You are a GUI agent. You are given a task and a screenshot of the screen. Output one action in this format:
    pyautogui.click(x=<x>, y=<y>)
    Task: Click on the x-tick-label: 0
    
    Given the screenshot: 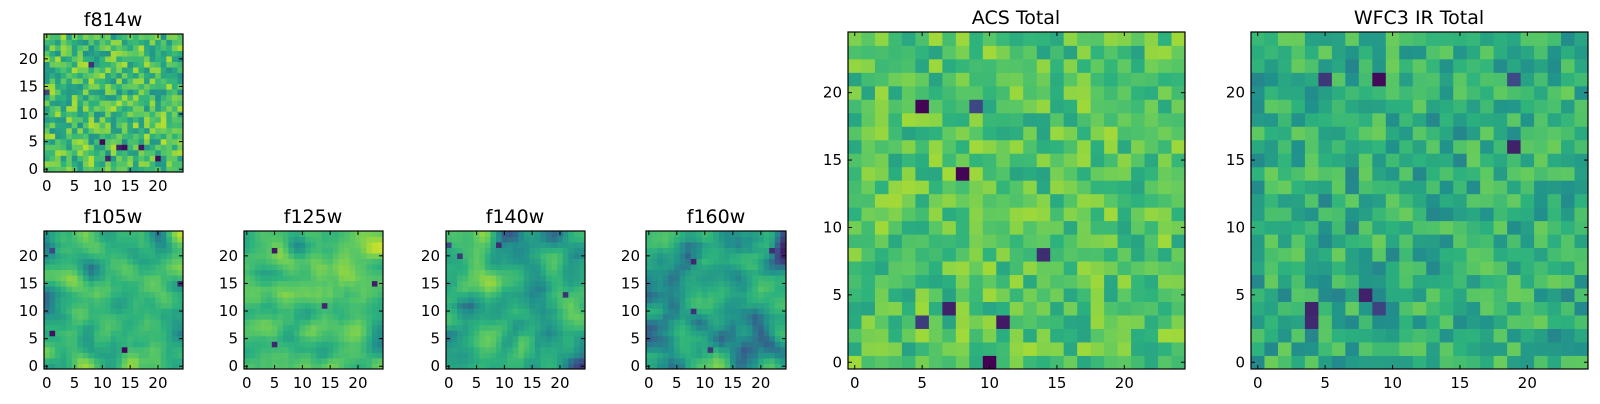 What is the action you would take?
    pyautogui.click(x=1258, y=383)
    